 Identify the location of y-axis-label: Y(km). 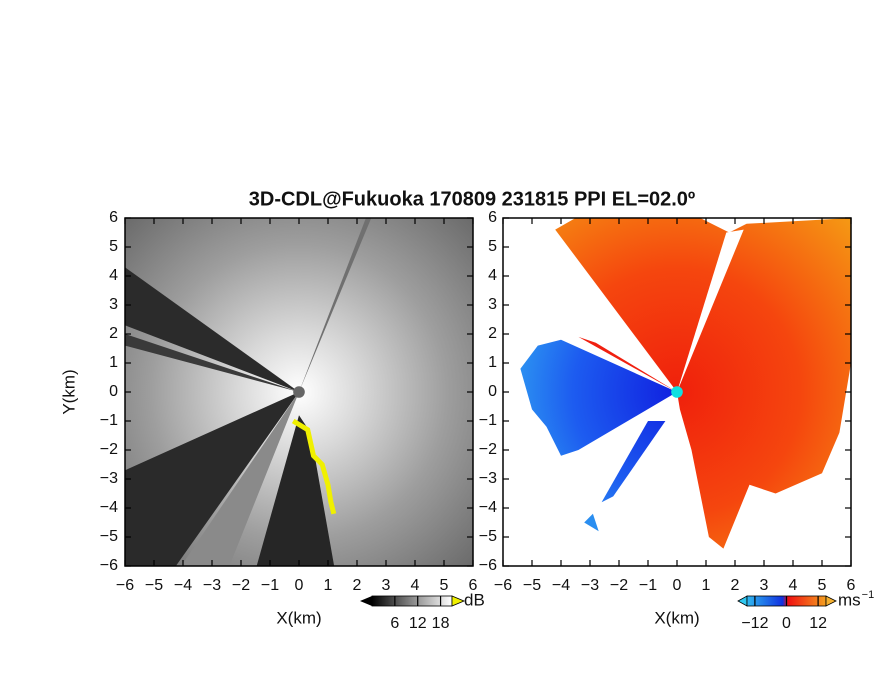
(68, 391).